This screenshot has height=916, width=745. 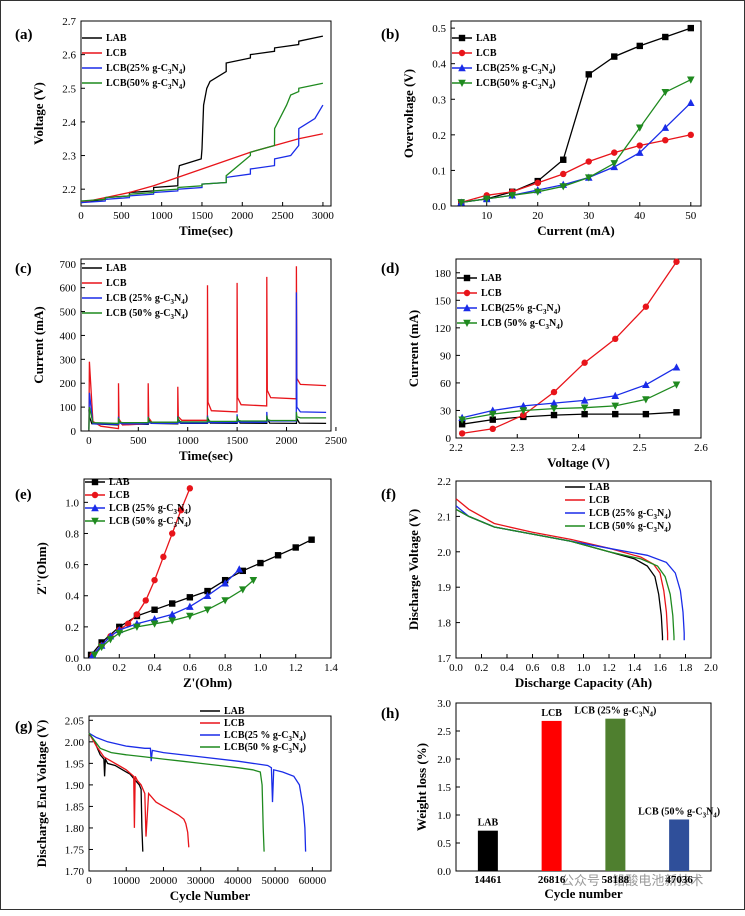 I want to click on y-tick-label: 0.1, so click(x=439, y=171).